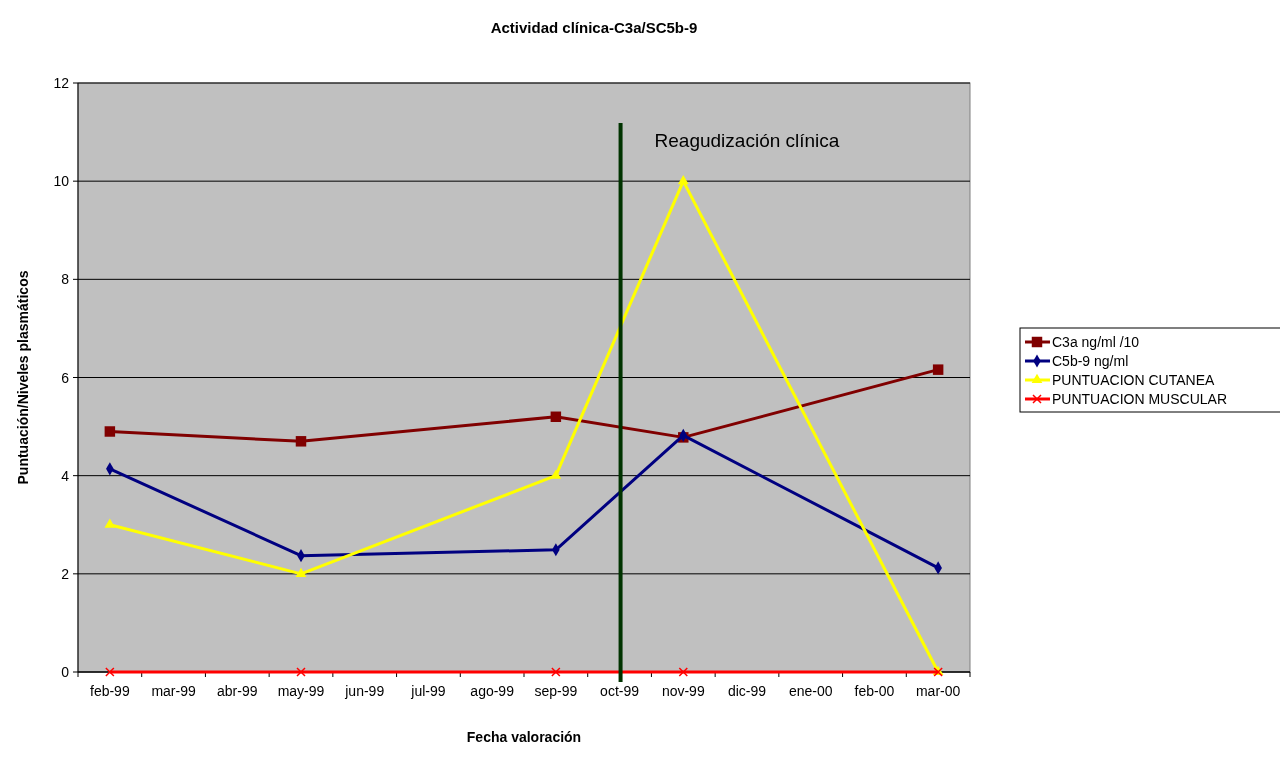 This screenshot has height=760, width=1288. What do you see at coordinates (492, 691) in the screenshot?
I see `x-tick-label: ago-99` at bounding box center [492, 691].